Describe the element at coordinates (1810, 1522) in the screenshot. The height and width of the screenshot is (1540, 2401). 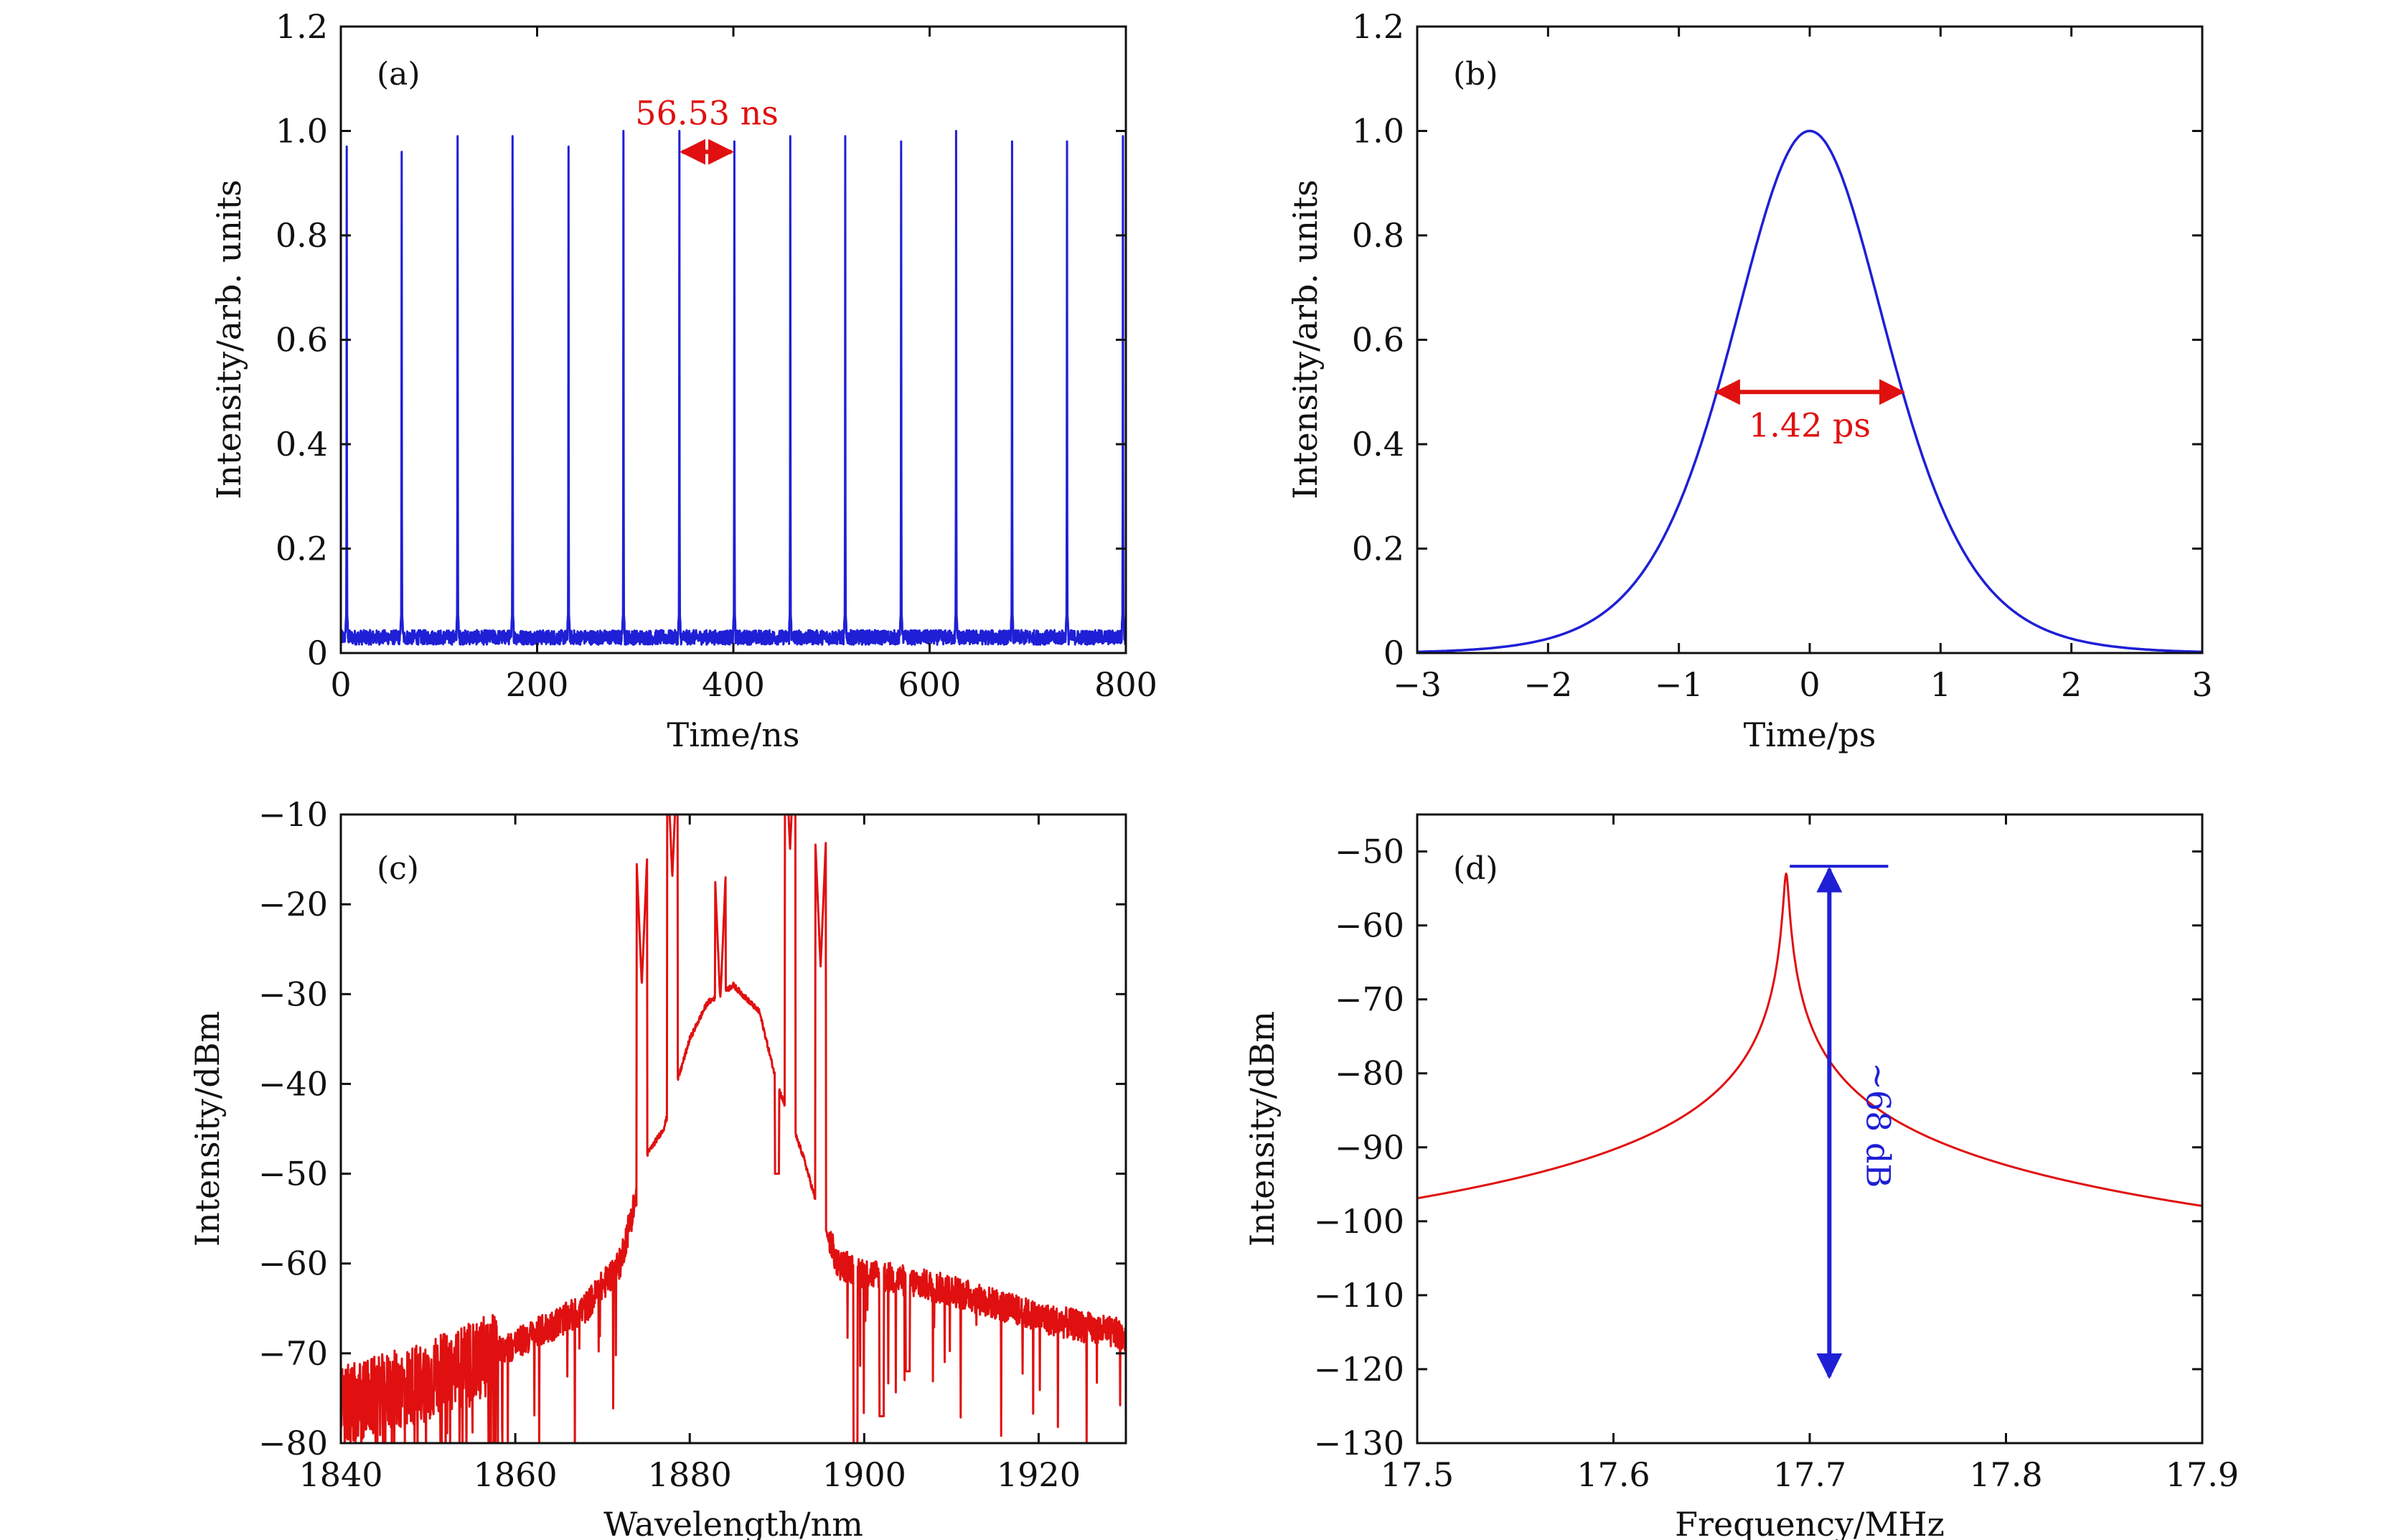
I see `x-axis-label-d: Frequency/MHz` at that location.